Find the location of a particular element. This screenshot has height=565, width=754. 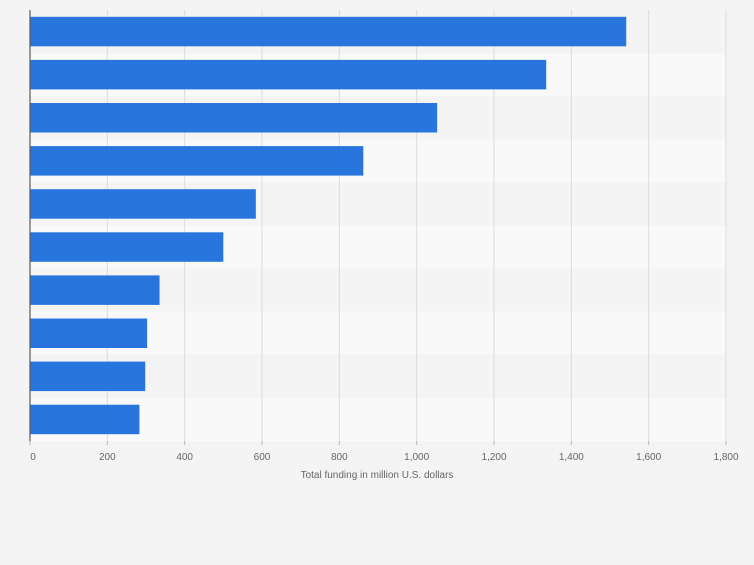

x-tick-label: 1,400 is located at coordinates (571, 457).